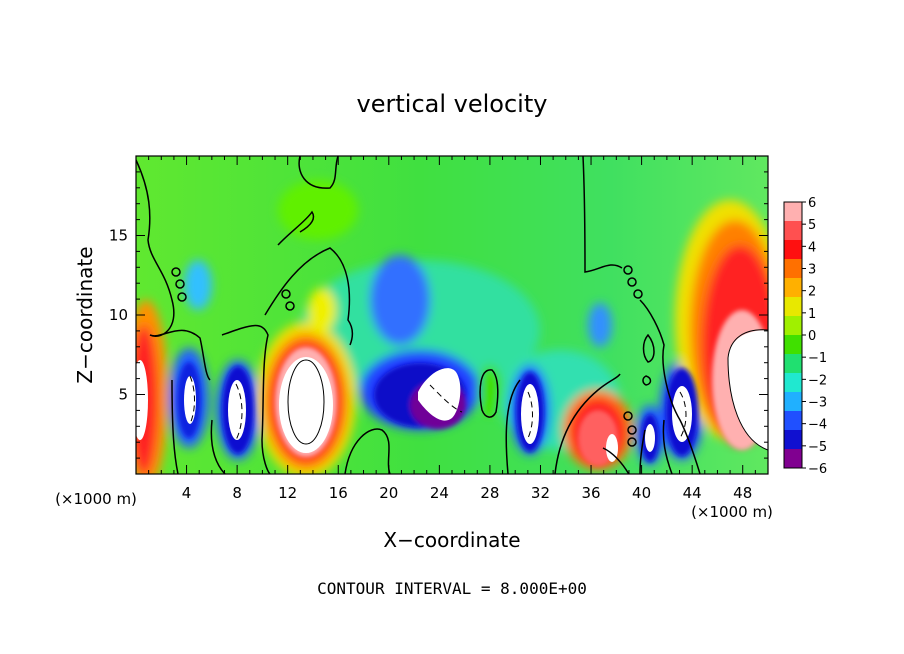 The height and width of the screenshot is (654, 904). What do you see at coordinates (400, 300) in the screenshot?
I see `blue-plume` at bounding box center [400, 300].